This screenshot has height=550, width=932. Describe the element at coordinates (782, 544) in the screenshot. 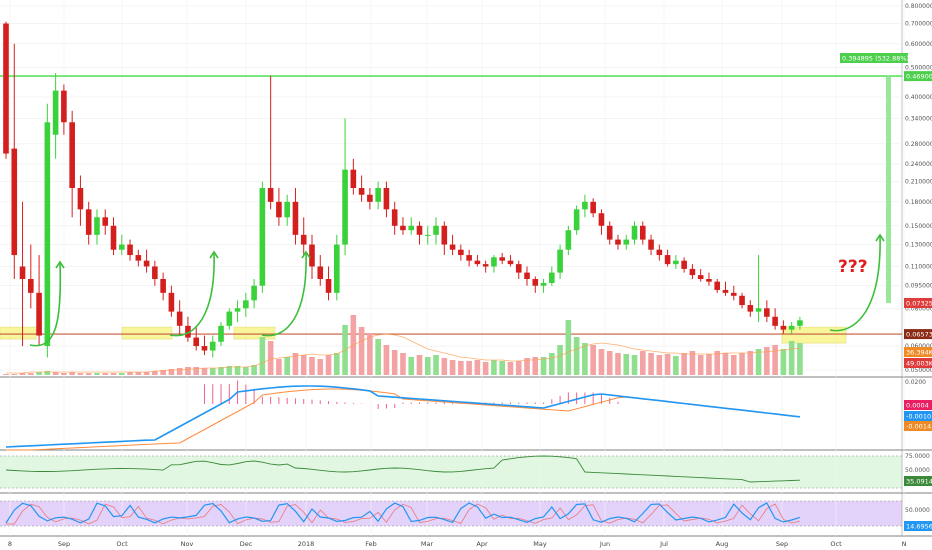

I see `time-tick-13: Sep` at that location.